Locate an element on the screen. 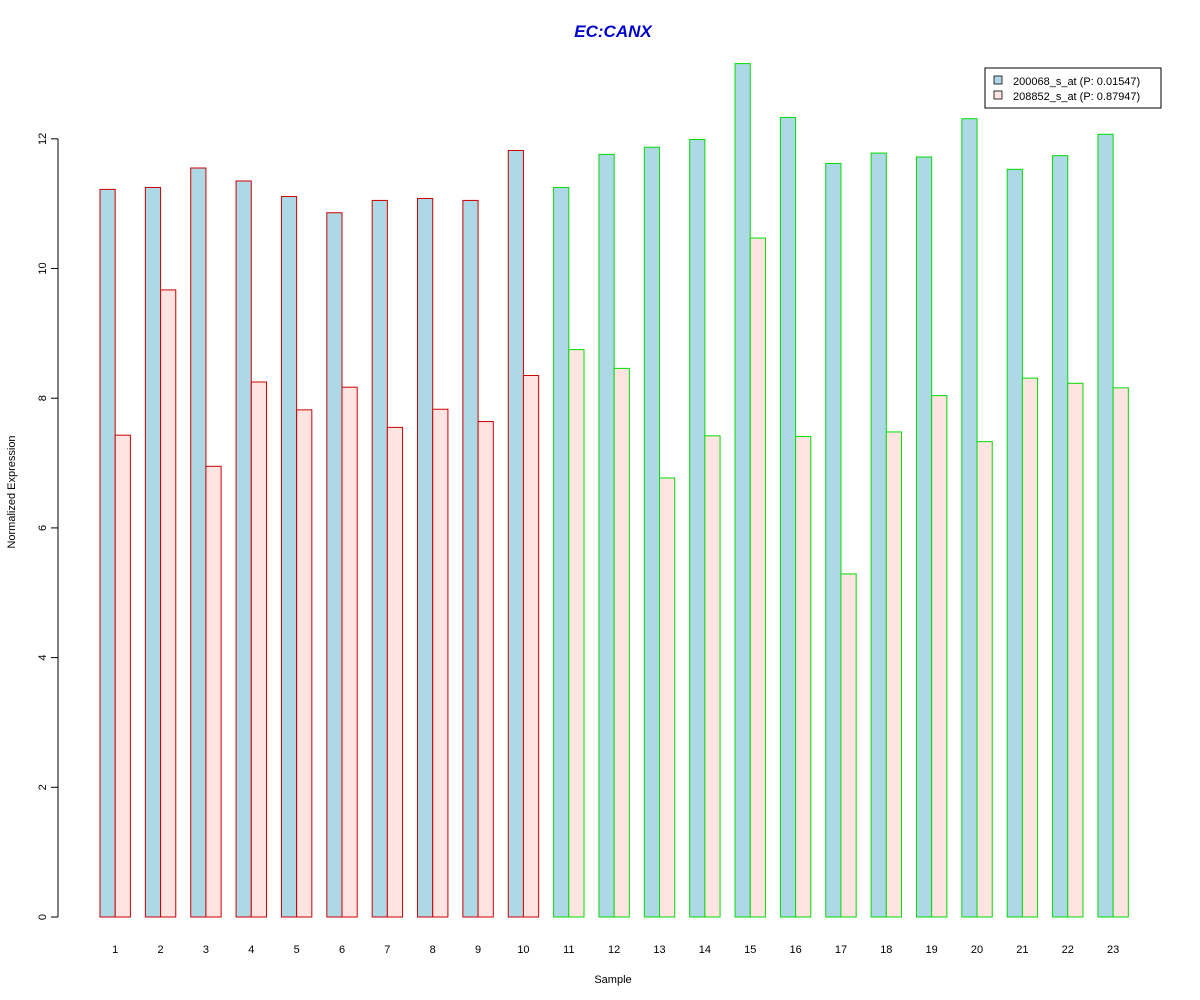  x-tick-label: 16 is located at coordinates (795, 950).